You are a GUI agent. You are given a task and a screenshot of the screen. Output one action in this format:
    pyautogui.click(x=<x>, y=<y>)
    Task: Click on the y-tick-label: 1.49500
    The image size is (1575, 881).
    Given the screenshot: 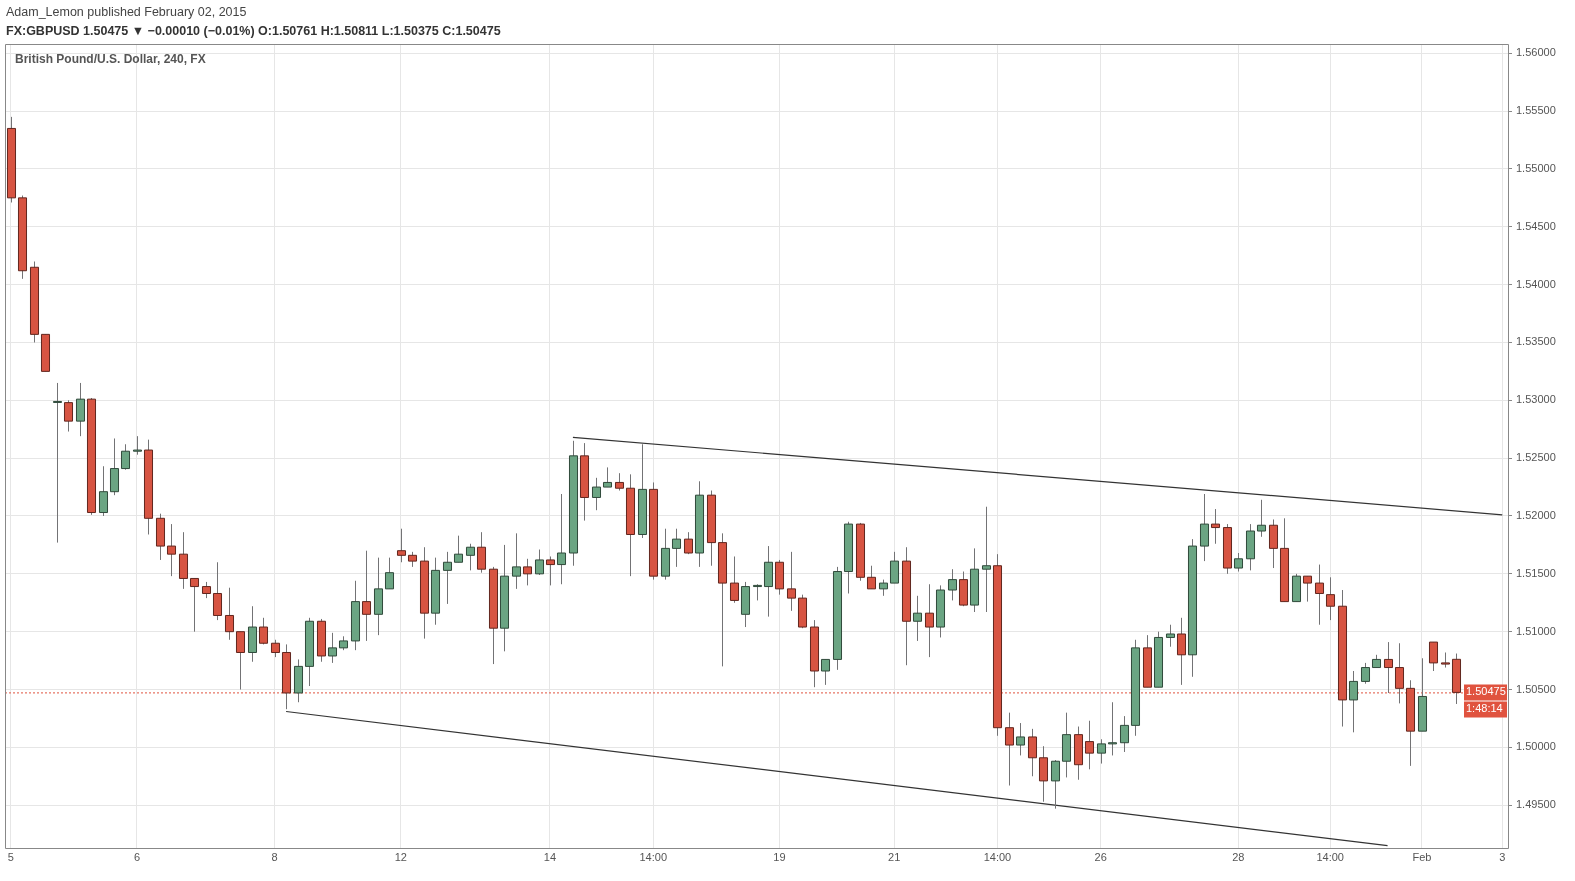 What is the action you would take?
    pyautogui.click(x=1536, y=804)
    